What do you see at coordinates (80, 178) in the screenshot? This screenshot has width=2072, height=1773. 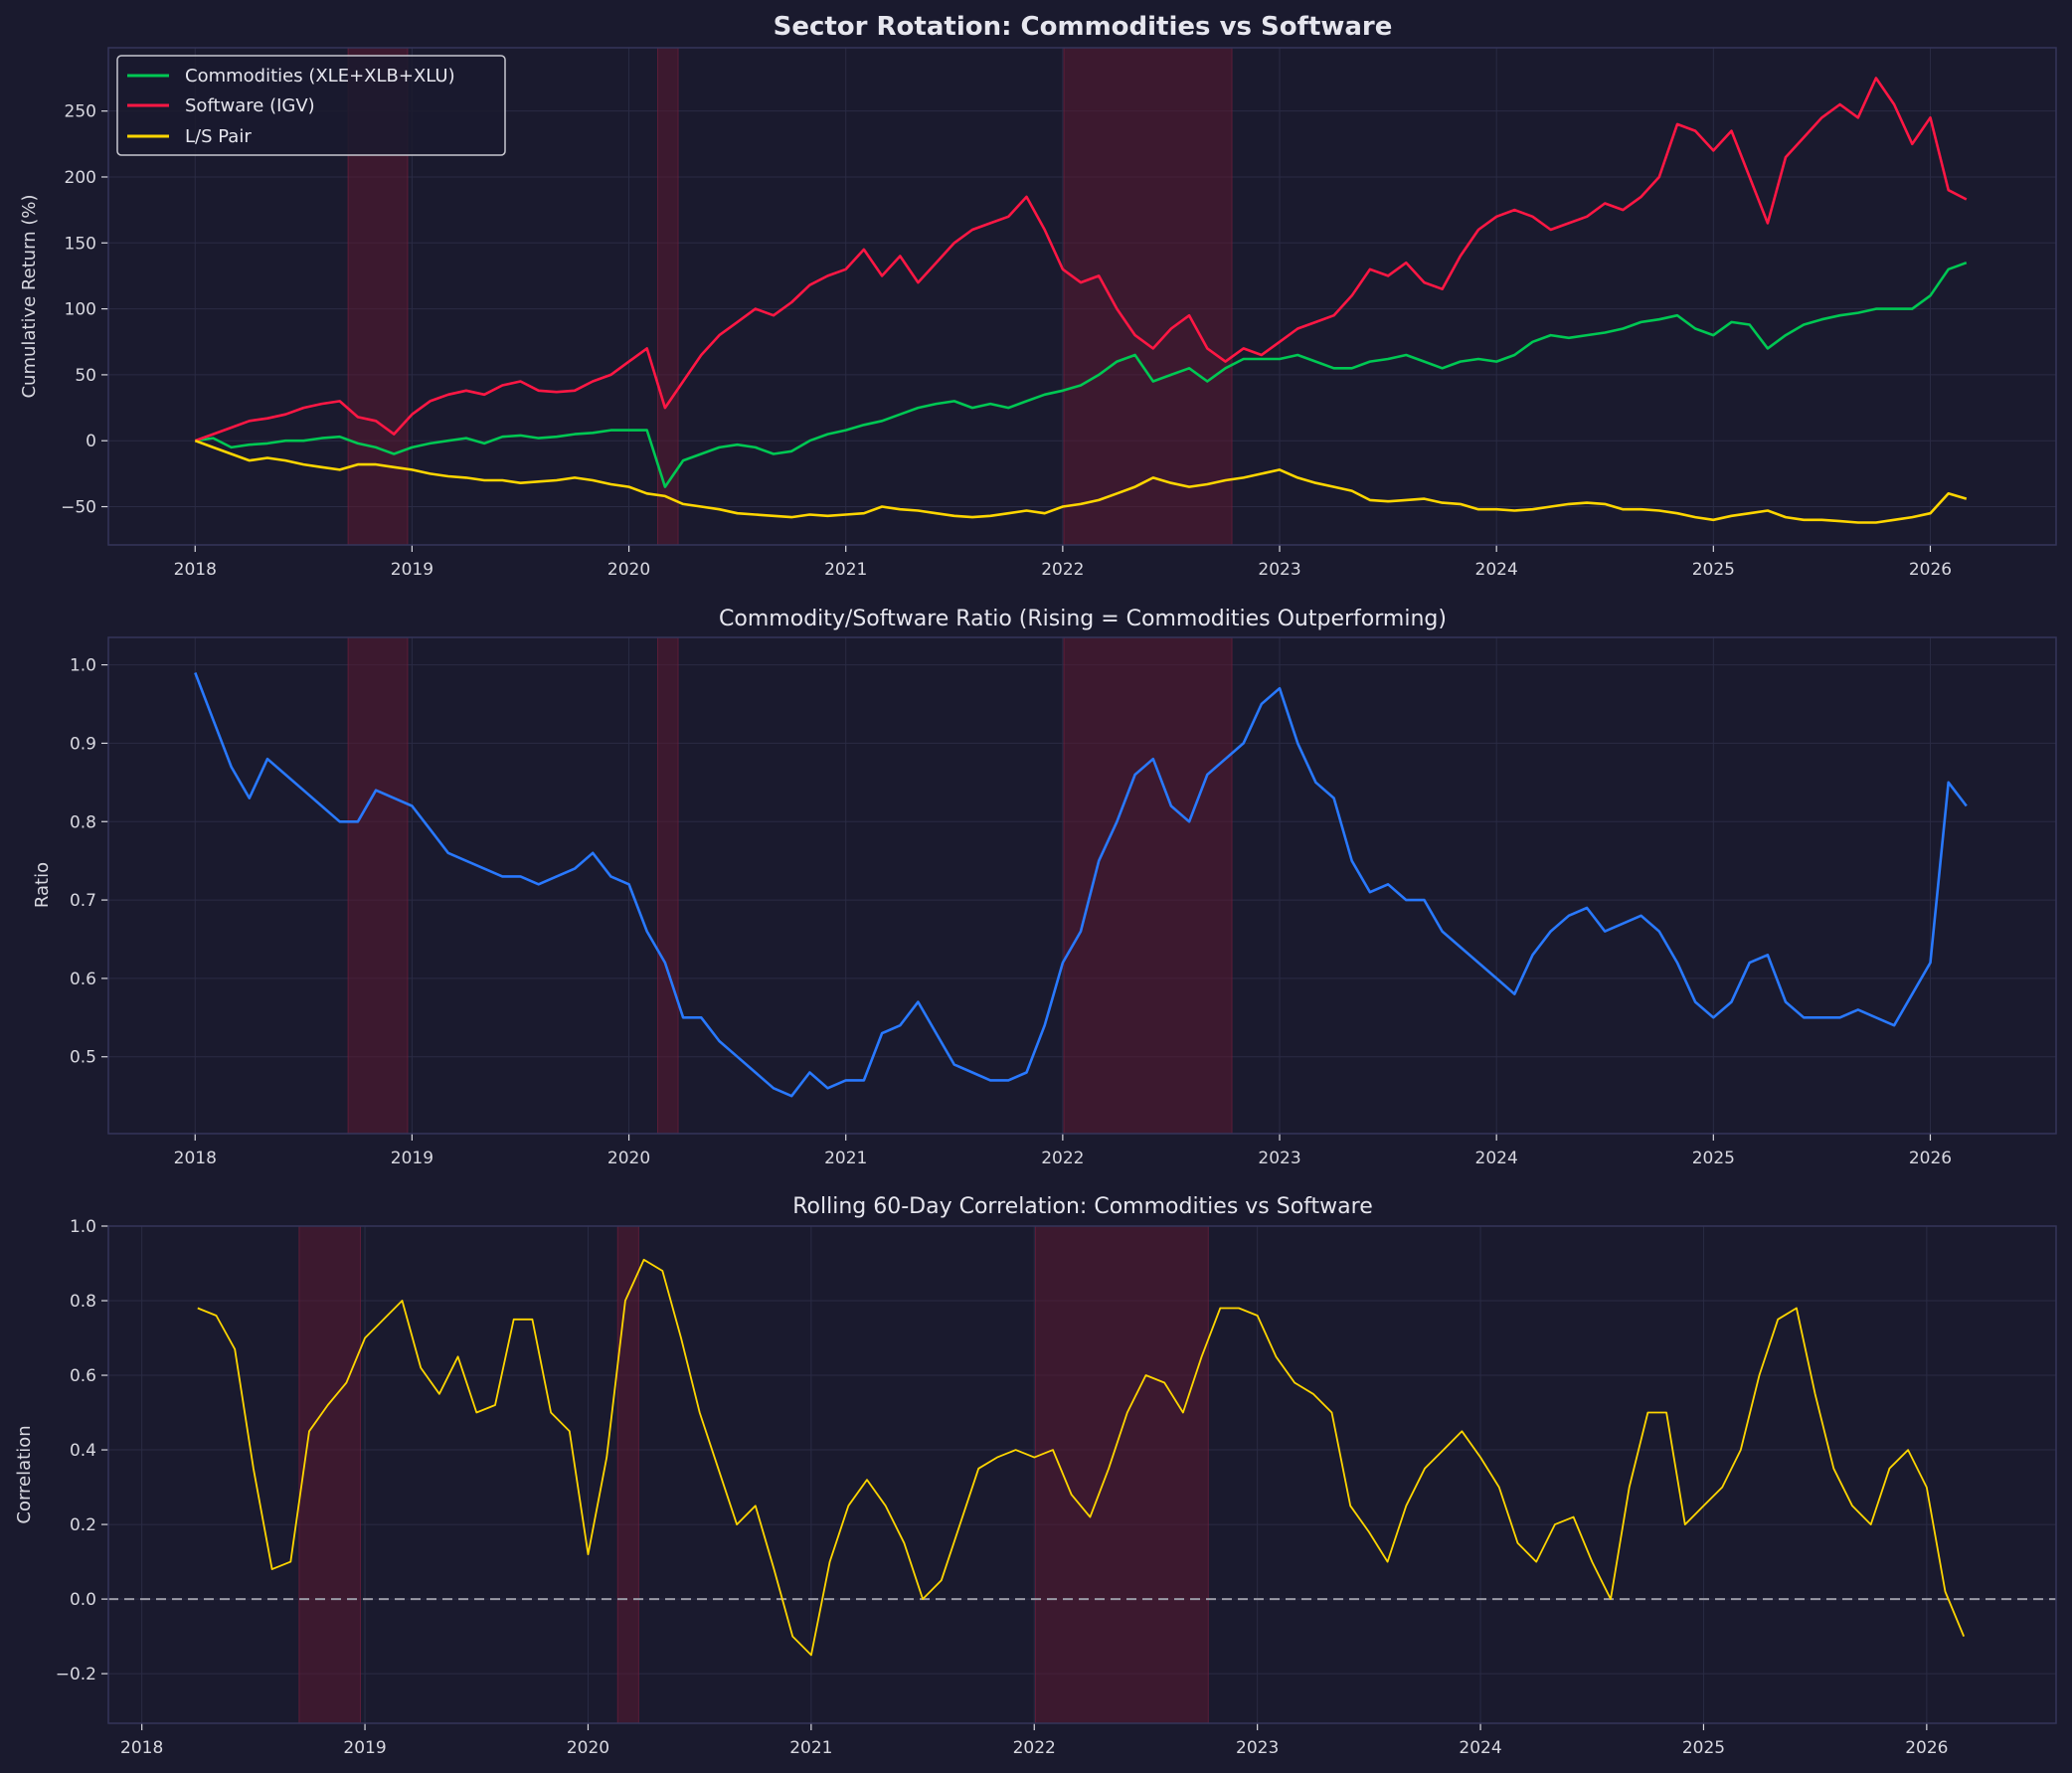 I see `y-tick-label: 200` at bounding box center [80, 178].